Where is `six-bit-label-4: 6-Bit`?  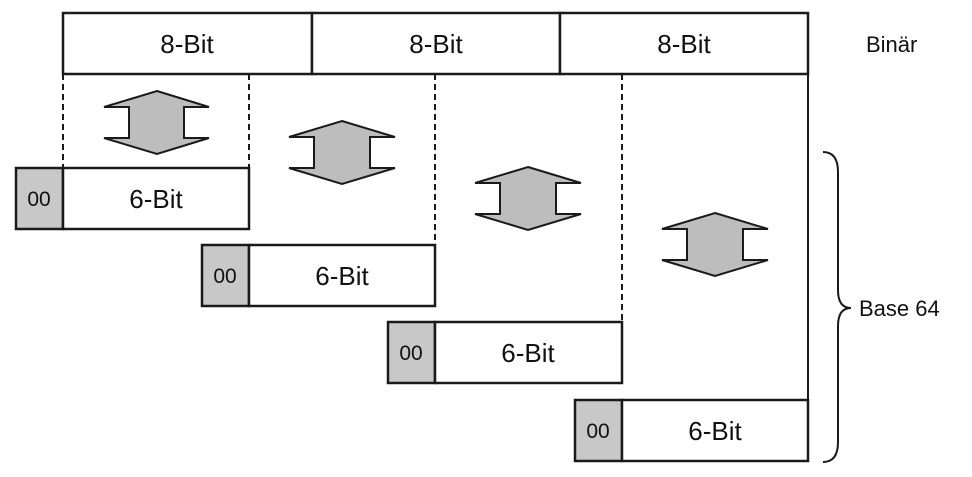 six-bit-label-4: 6-Bit is located at coordinates (715, 431).